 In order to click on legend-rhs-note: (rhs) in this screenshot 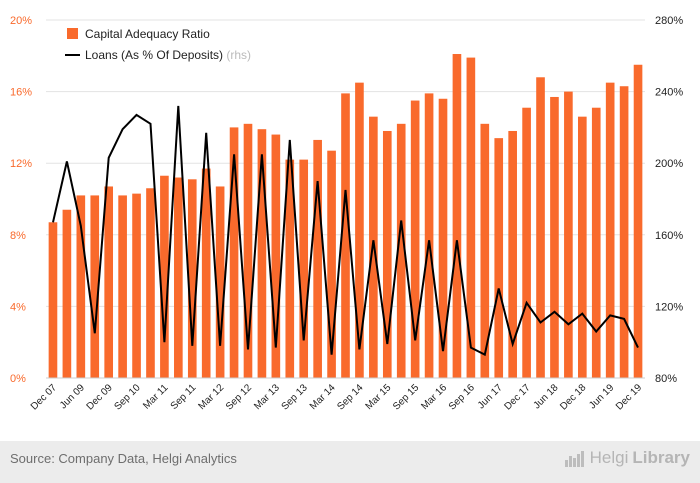, I will do `click(238, 55)`.